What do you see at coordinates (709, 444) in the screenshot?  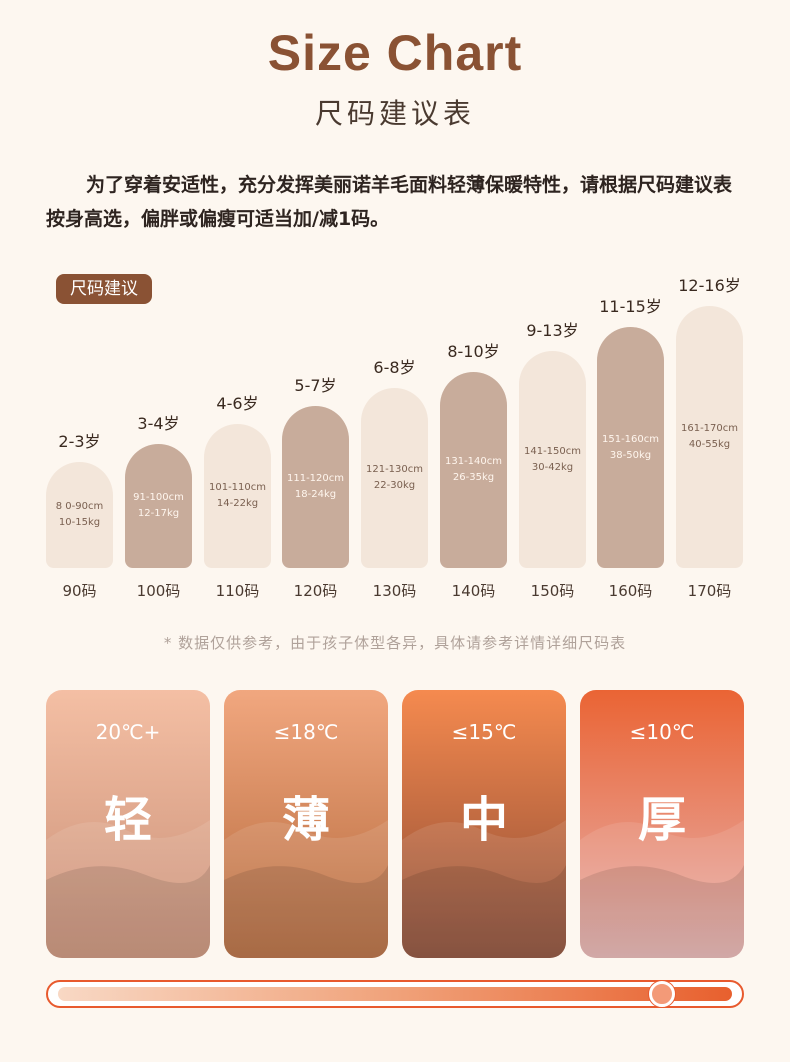 I see `weight-range: 40-55kg` at bounding box center [709, 444].